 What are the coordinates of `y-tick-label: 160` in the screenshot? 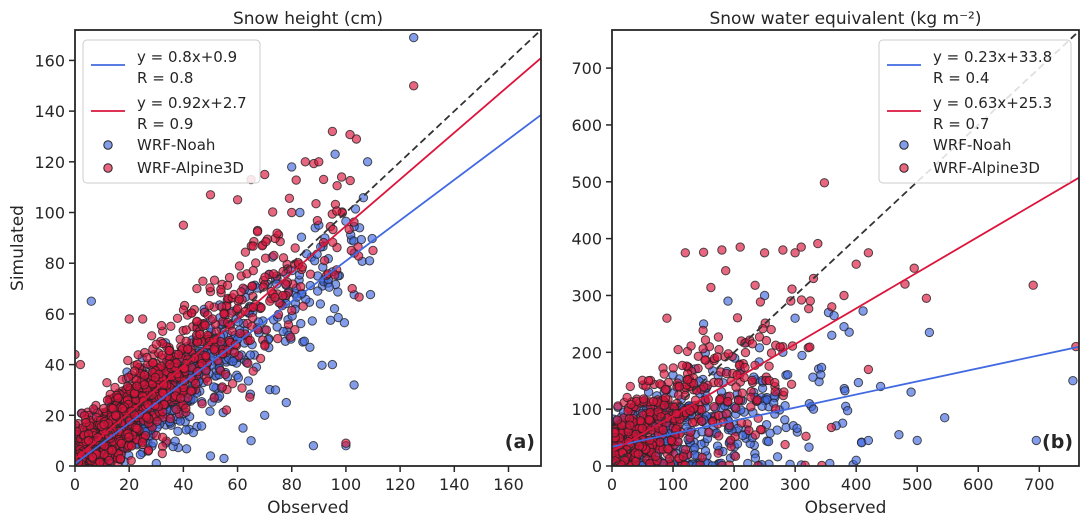 It's located at (49, 60).